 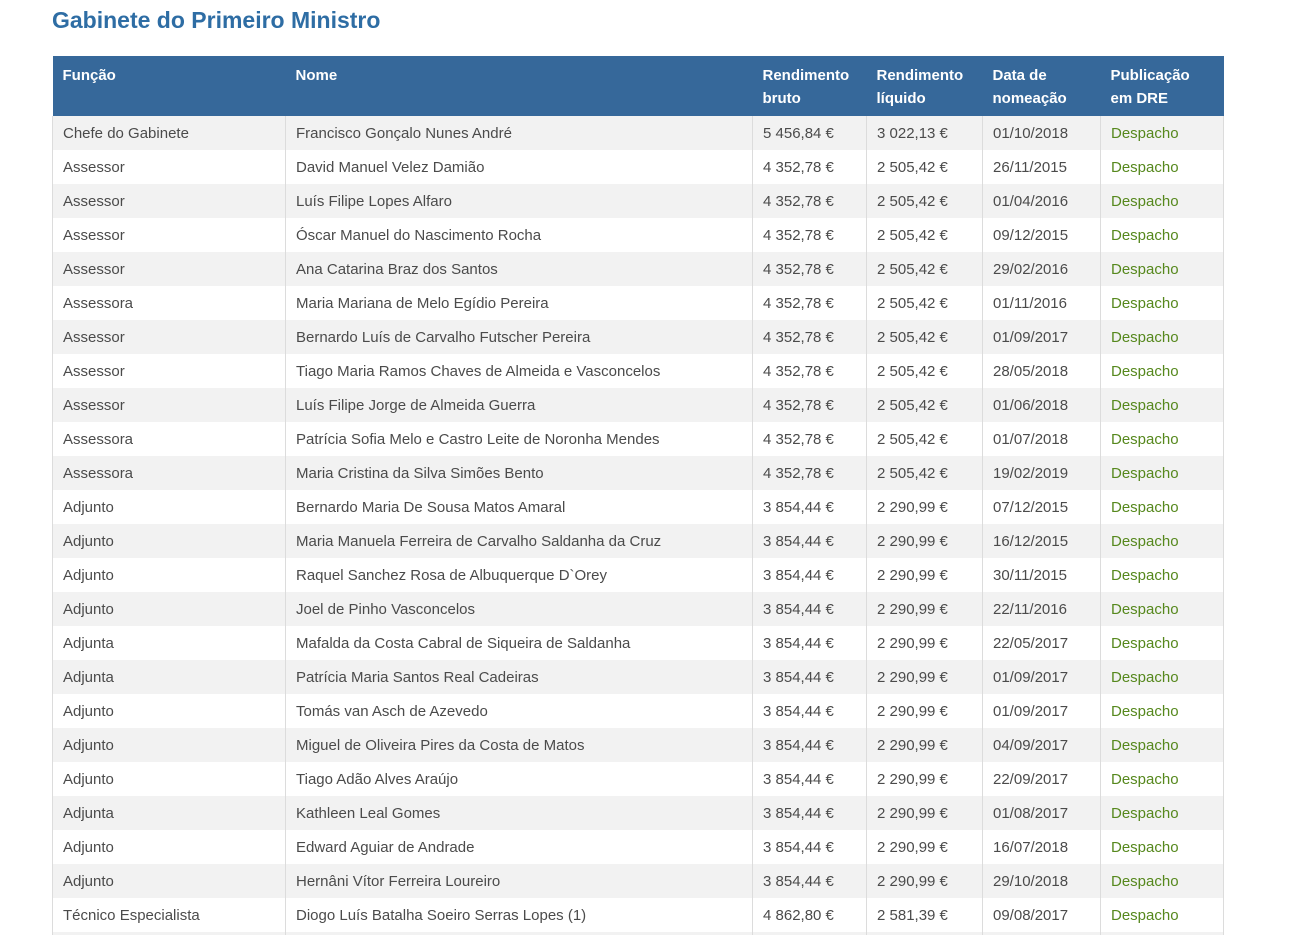 I want to click on nome-cell: Óscar Manuel do Nascimento Rocha, so click(x=519, y=235).